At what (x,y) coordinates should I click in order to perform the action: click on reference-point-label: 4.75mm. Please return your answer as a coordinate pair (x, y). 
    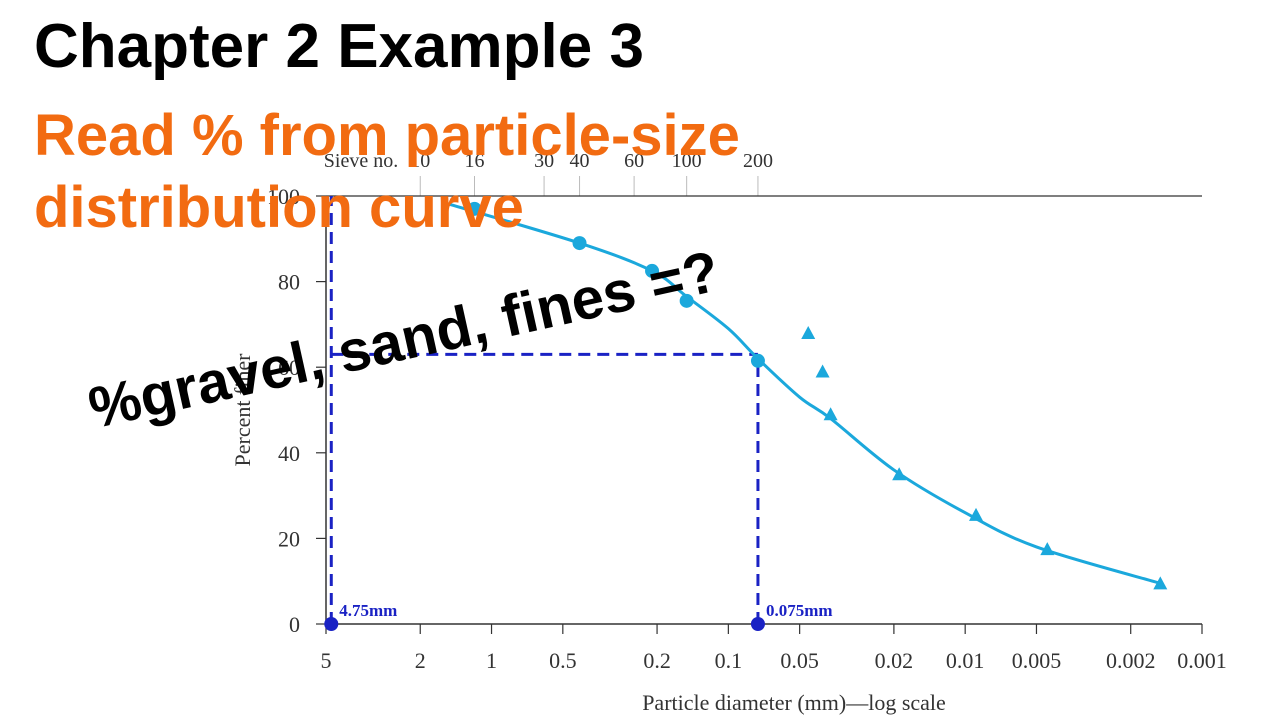
    Looking at the image, I should click on (368, 610).